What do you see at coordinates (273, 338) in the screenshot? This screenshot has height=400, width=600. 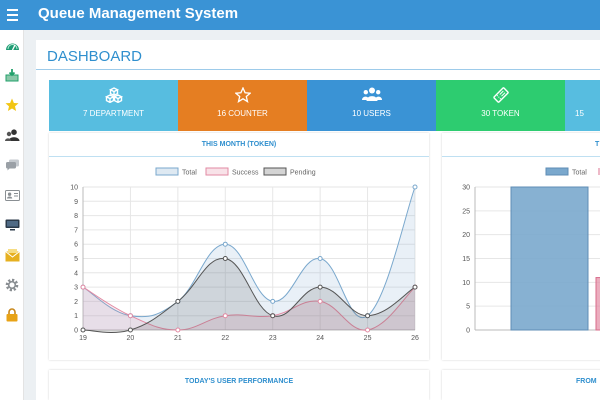 I see `x-tick-label: 23` at bounding box center [273, 338].